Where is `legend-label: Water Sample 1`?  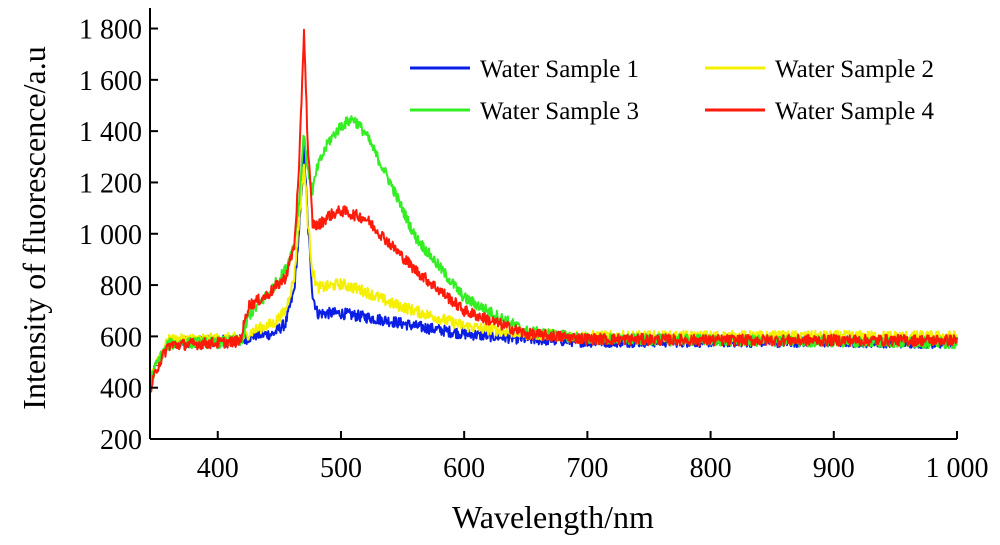 legend-label: Water Sample 1 is located at coordinates (559, 69).